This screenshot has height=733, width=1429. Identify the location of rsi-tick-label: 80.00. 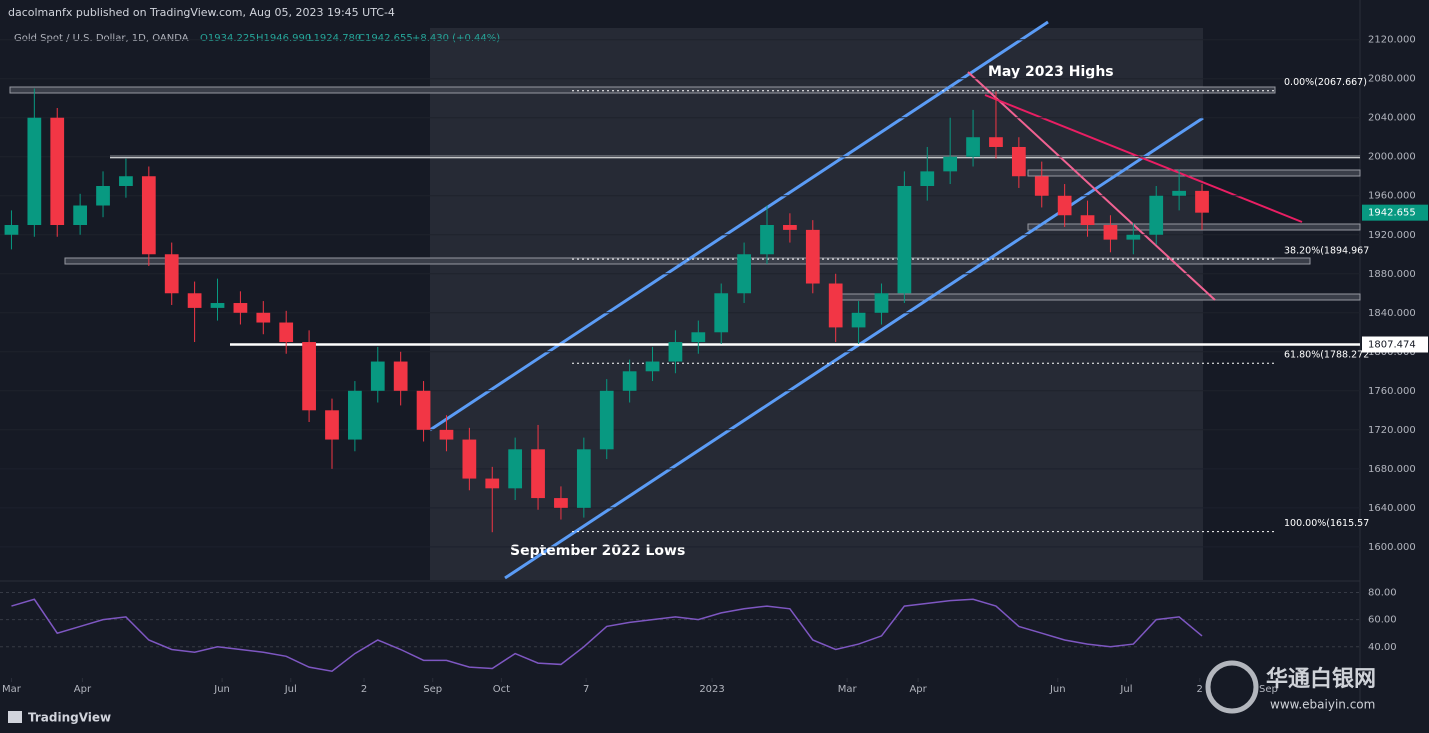
(1382, 593).